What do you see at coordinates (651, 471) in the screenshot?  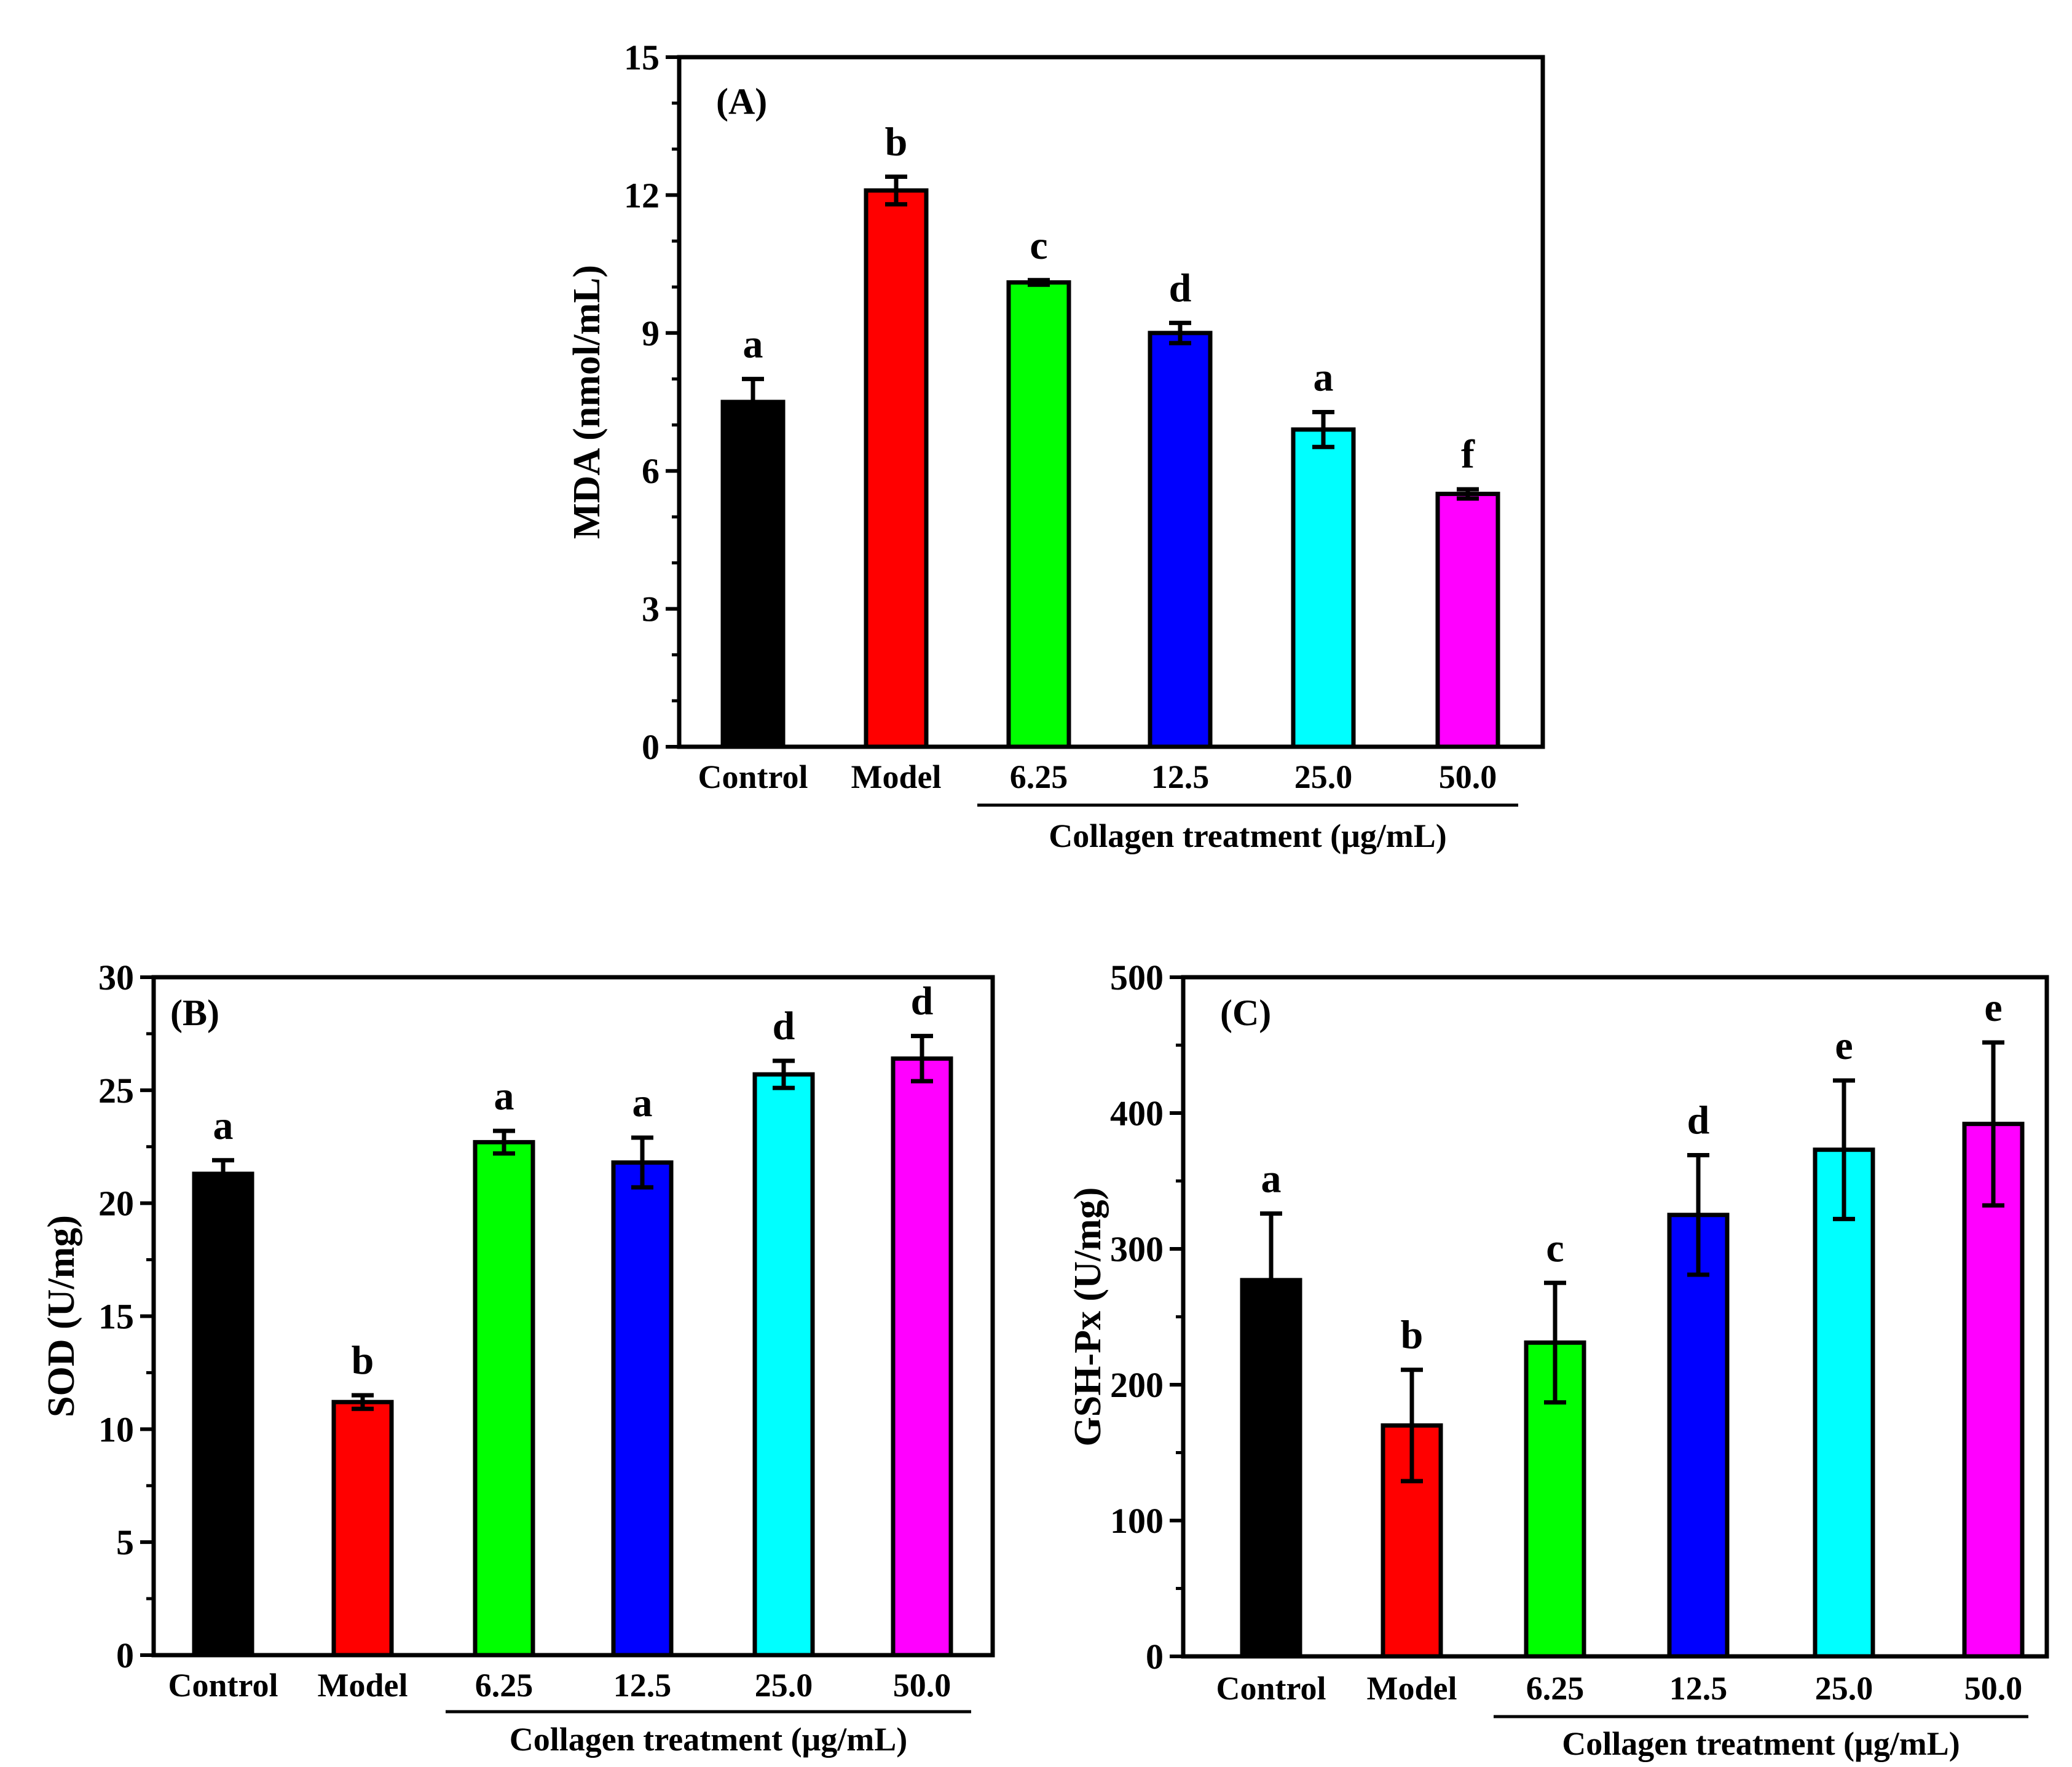 I see `y-tick-label: 6` at bounding box center [651, 471].